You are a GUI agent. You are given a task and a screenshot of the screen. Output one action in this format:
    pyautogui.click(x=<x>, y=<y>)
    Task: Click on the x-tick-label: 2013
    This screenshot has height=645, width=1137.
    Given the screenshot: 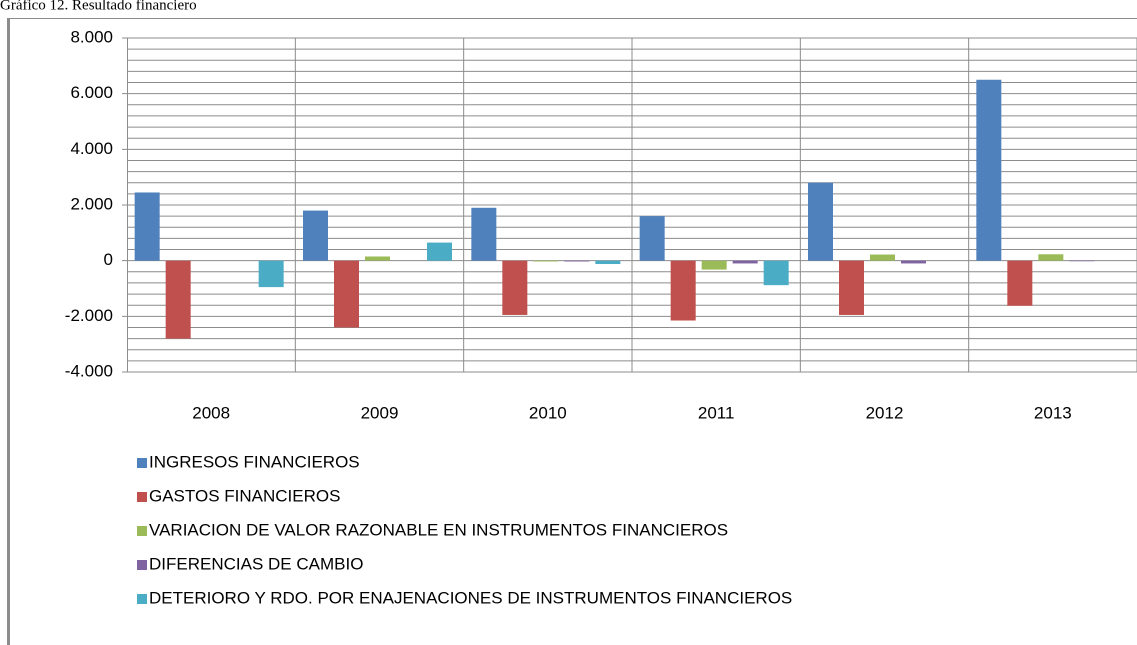 What is the action you would take?
    pyautogui.click(x=1053, y=412)
    